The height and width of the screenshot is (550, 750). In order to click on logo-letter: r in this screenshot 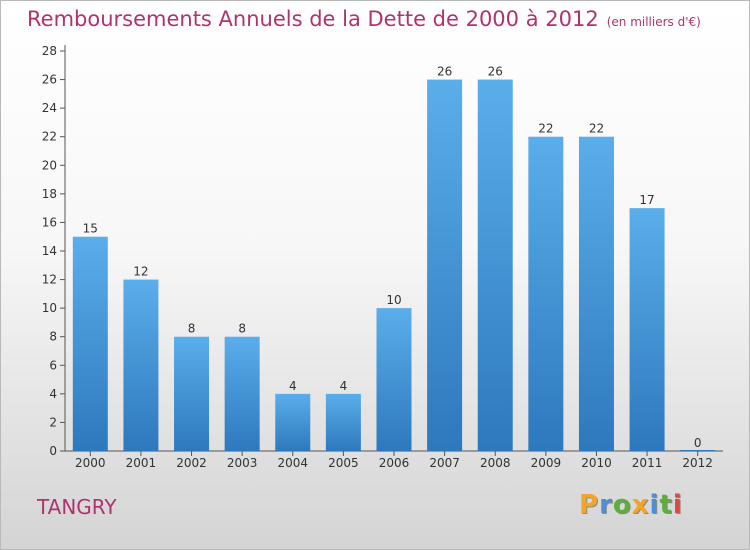, I will do `click(606, 505)`.